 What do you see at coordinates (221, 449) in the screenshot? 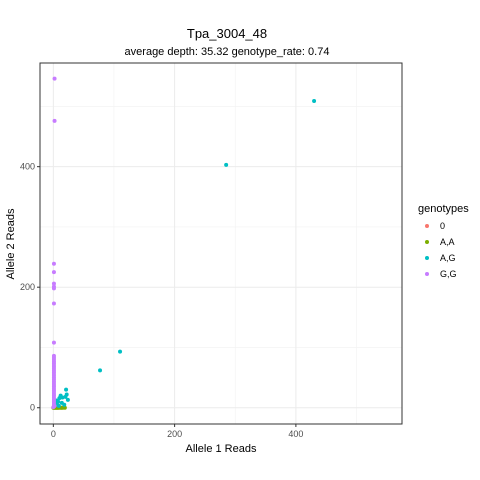
I see `x-axis-title: Allele 1 Reads` at bounding box center [221, 449].